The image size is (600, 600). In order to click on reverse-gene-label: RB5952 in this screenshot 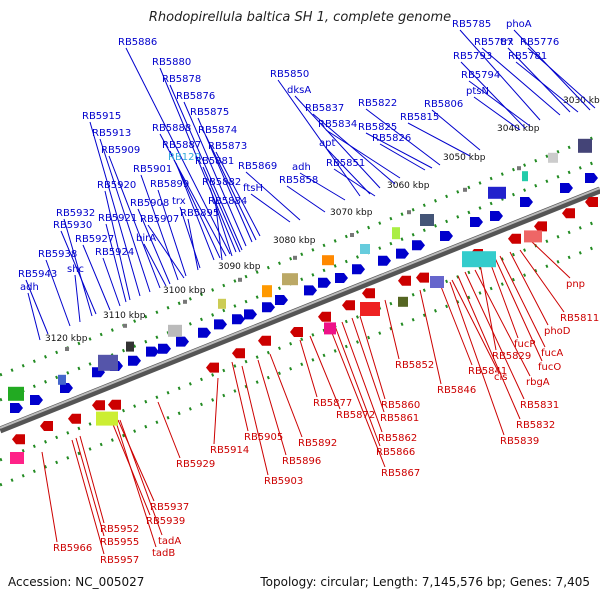, I will do `click(119, 529)`.